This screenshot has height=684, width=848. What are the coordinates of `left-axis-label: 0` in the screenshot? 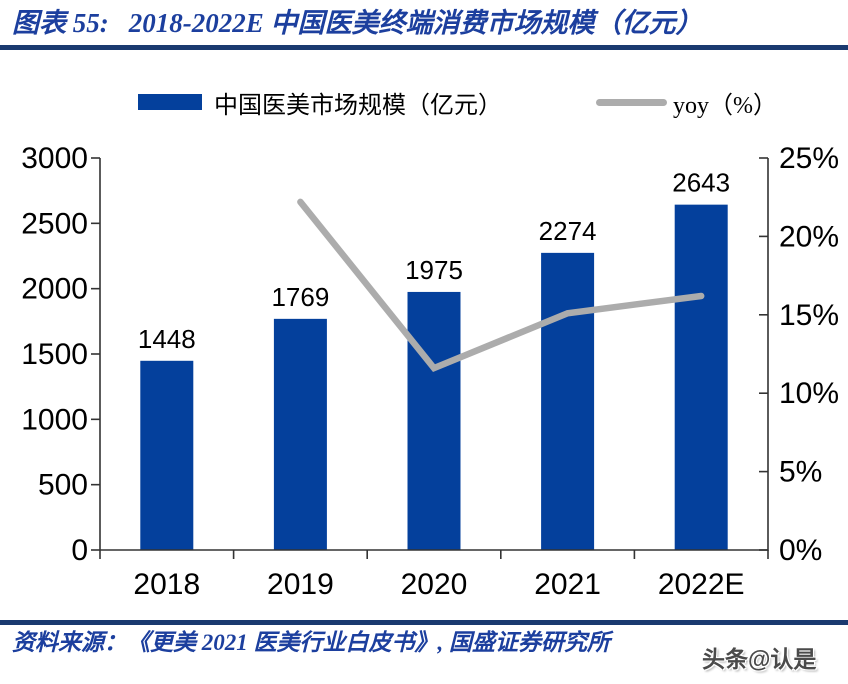 It's located at (79, 550).